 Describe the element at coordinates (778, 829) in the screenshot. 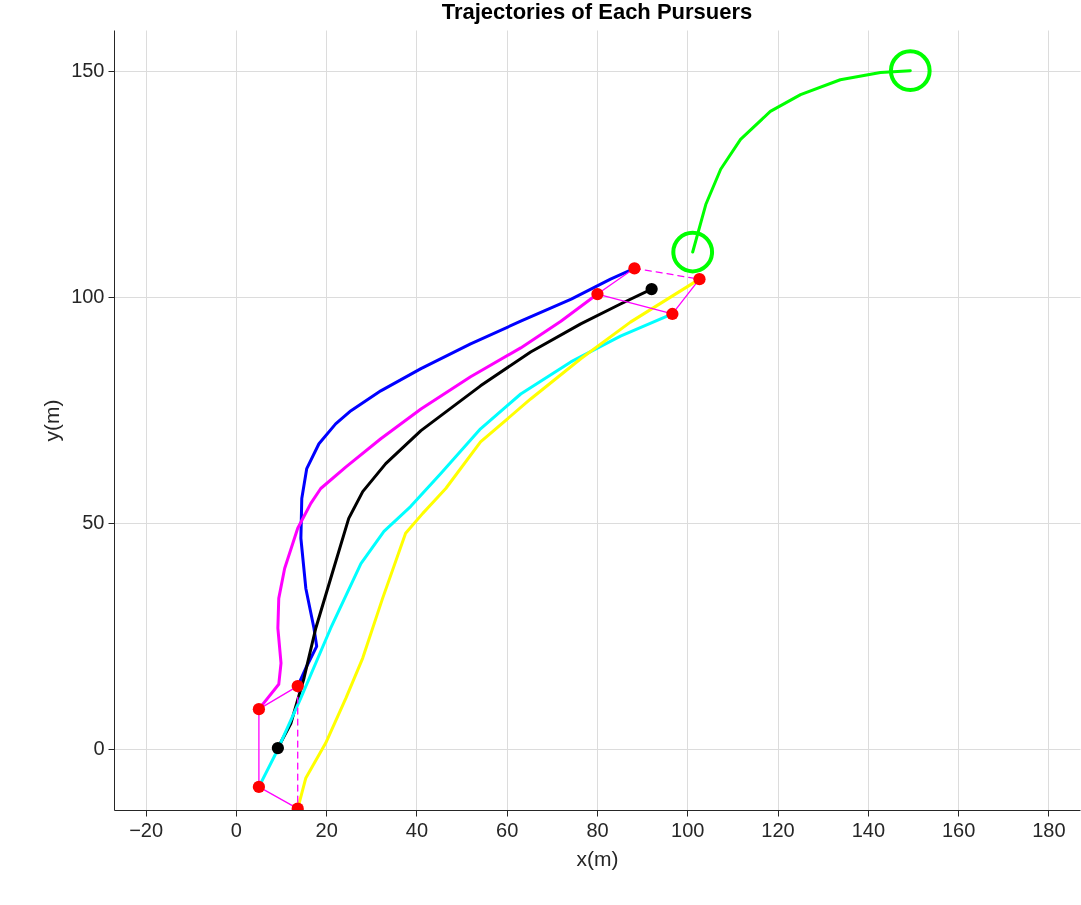

I see `x-tick-label: 120` at that location.